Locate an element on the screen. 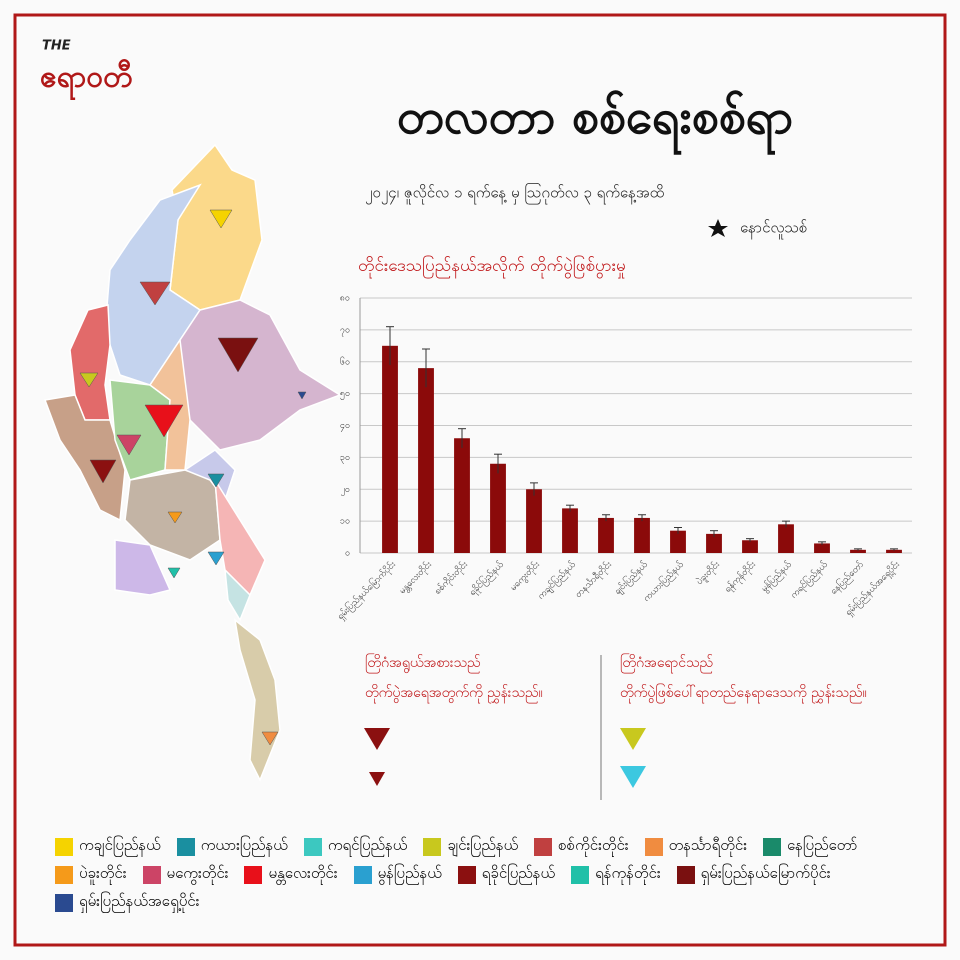  key-size-text: တိုက်ပွဲအရေအတွက်ကို ညွှန်းသည်။ is located at coordinates (454, 694).